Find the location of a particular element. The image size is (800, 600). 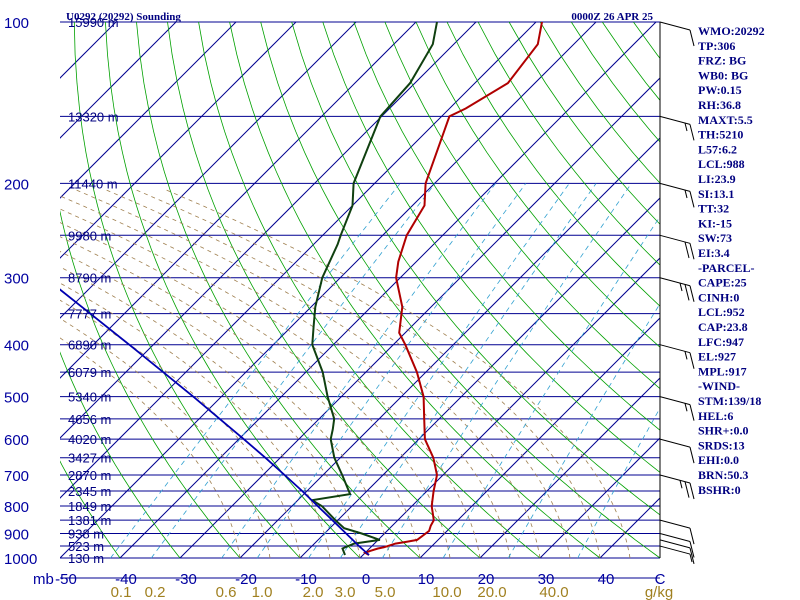

mixing-ratio-label: 20.0 is located at coordinates (491, 592).